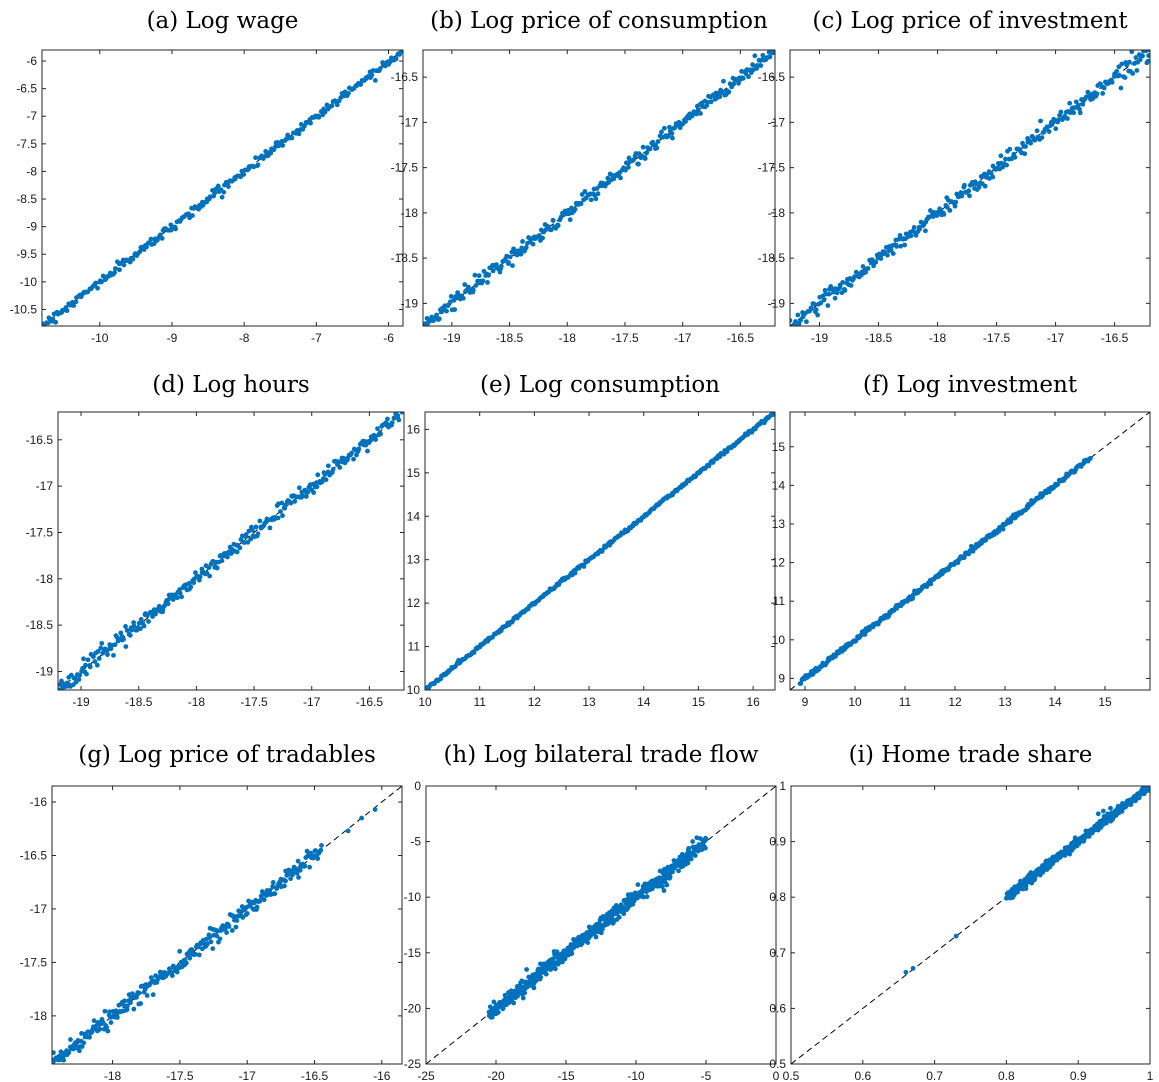 The image size is (1159, 1082). I want to click on y-tick-label: -19, so click(410, 303).